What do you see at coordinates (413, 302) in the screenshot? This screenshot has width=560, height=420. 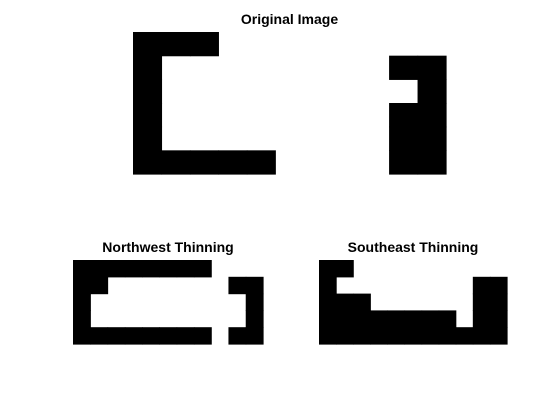 I see `southeast-thinning-canvas` at bounding box center [413, 302].